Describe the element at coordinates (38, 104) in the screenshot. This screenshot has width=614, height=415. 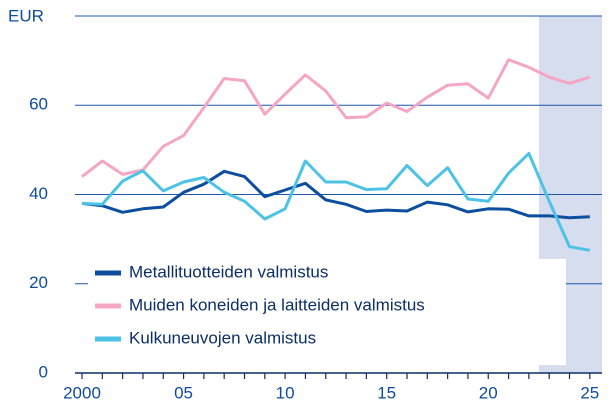
I see `y-tick-label: 60` at that location.